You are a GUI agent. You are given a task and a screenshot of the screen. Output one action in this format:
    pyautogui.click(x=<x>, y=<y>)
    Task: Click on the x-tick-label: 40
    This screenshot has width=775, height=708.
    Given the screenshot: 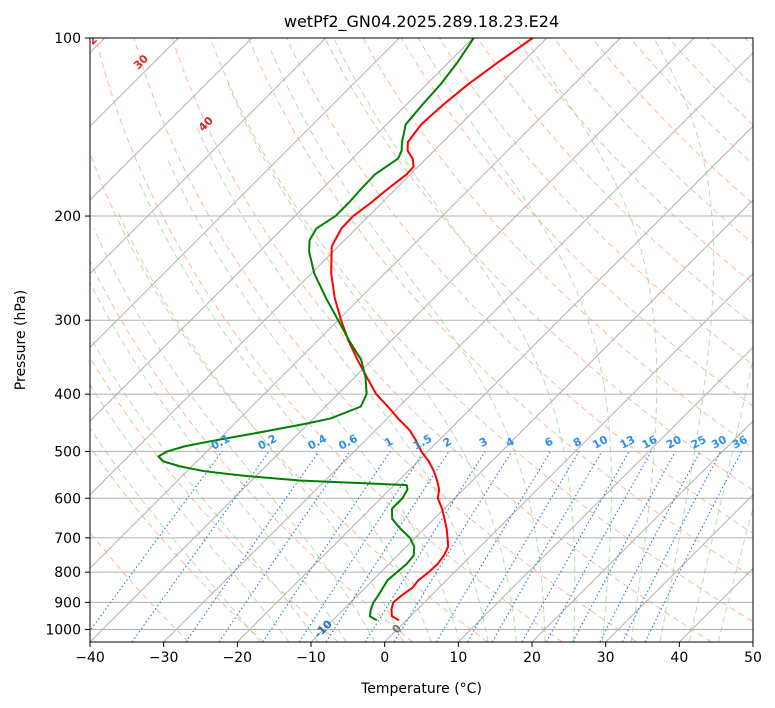 What is the action you would take?
    pyautogui.click(x=679, y=658)
    